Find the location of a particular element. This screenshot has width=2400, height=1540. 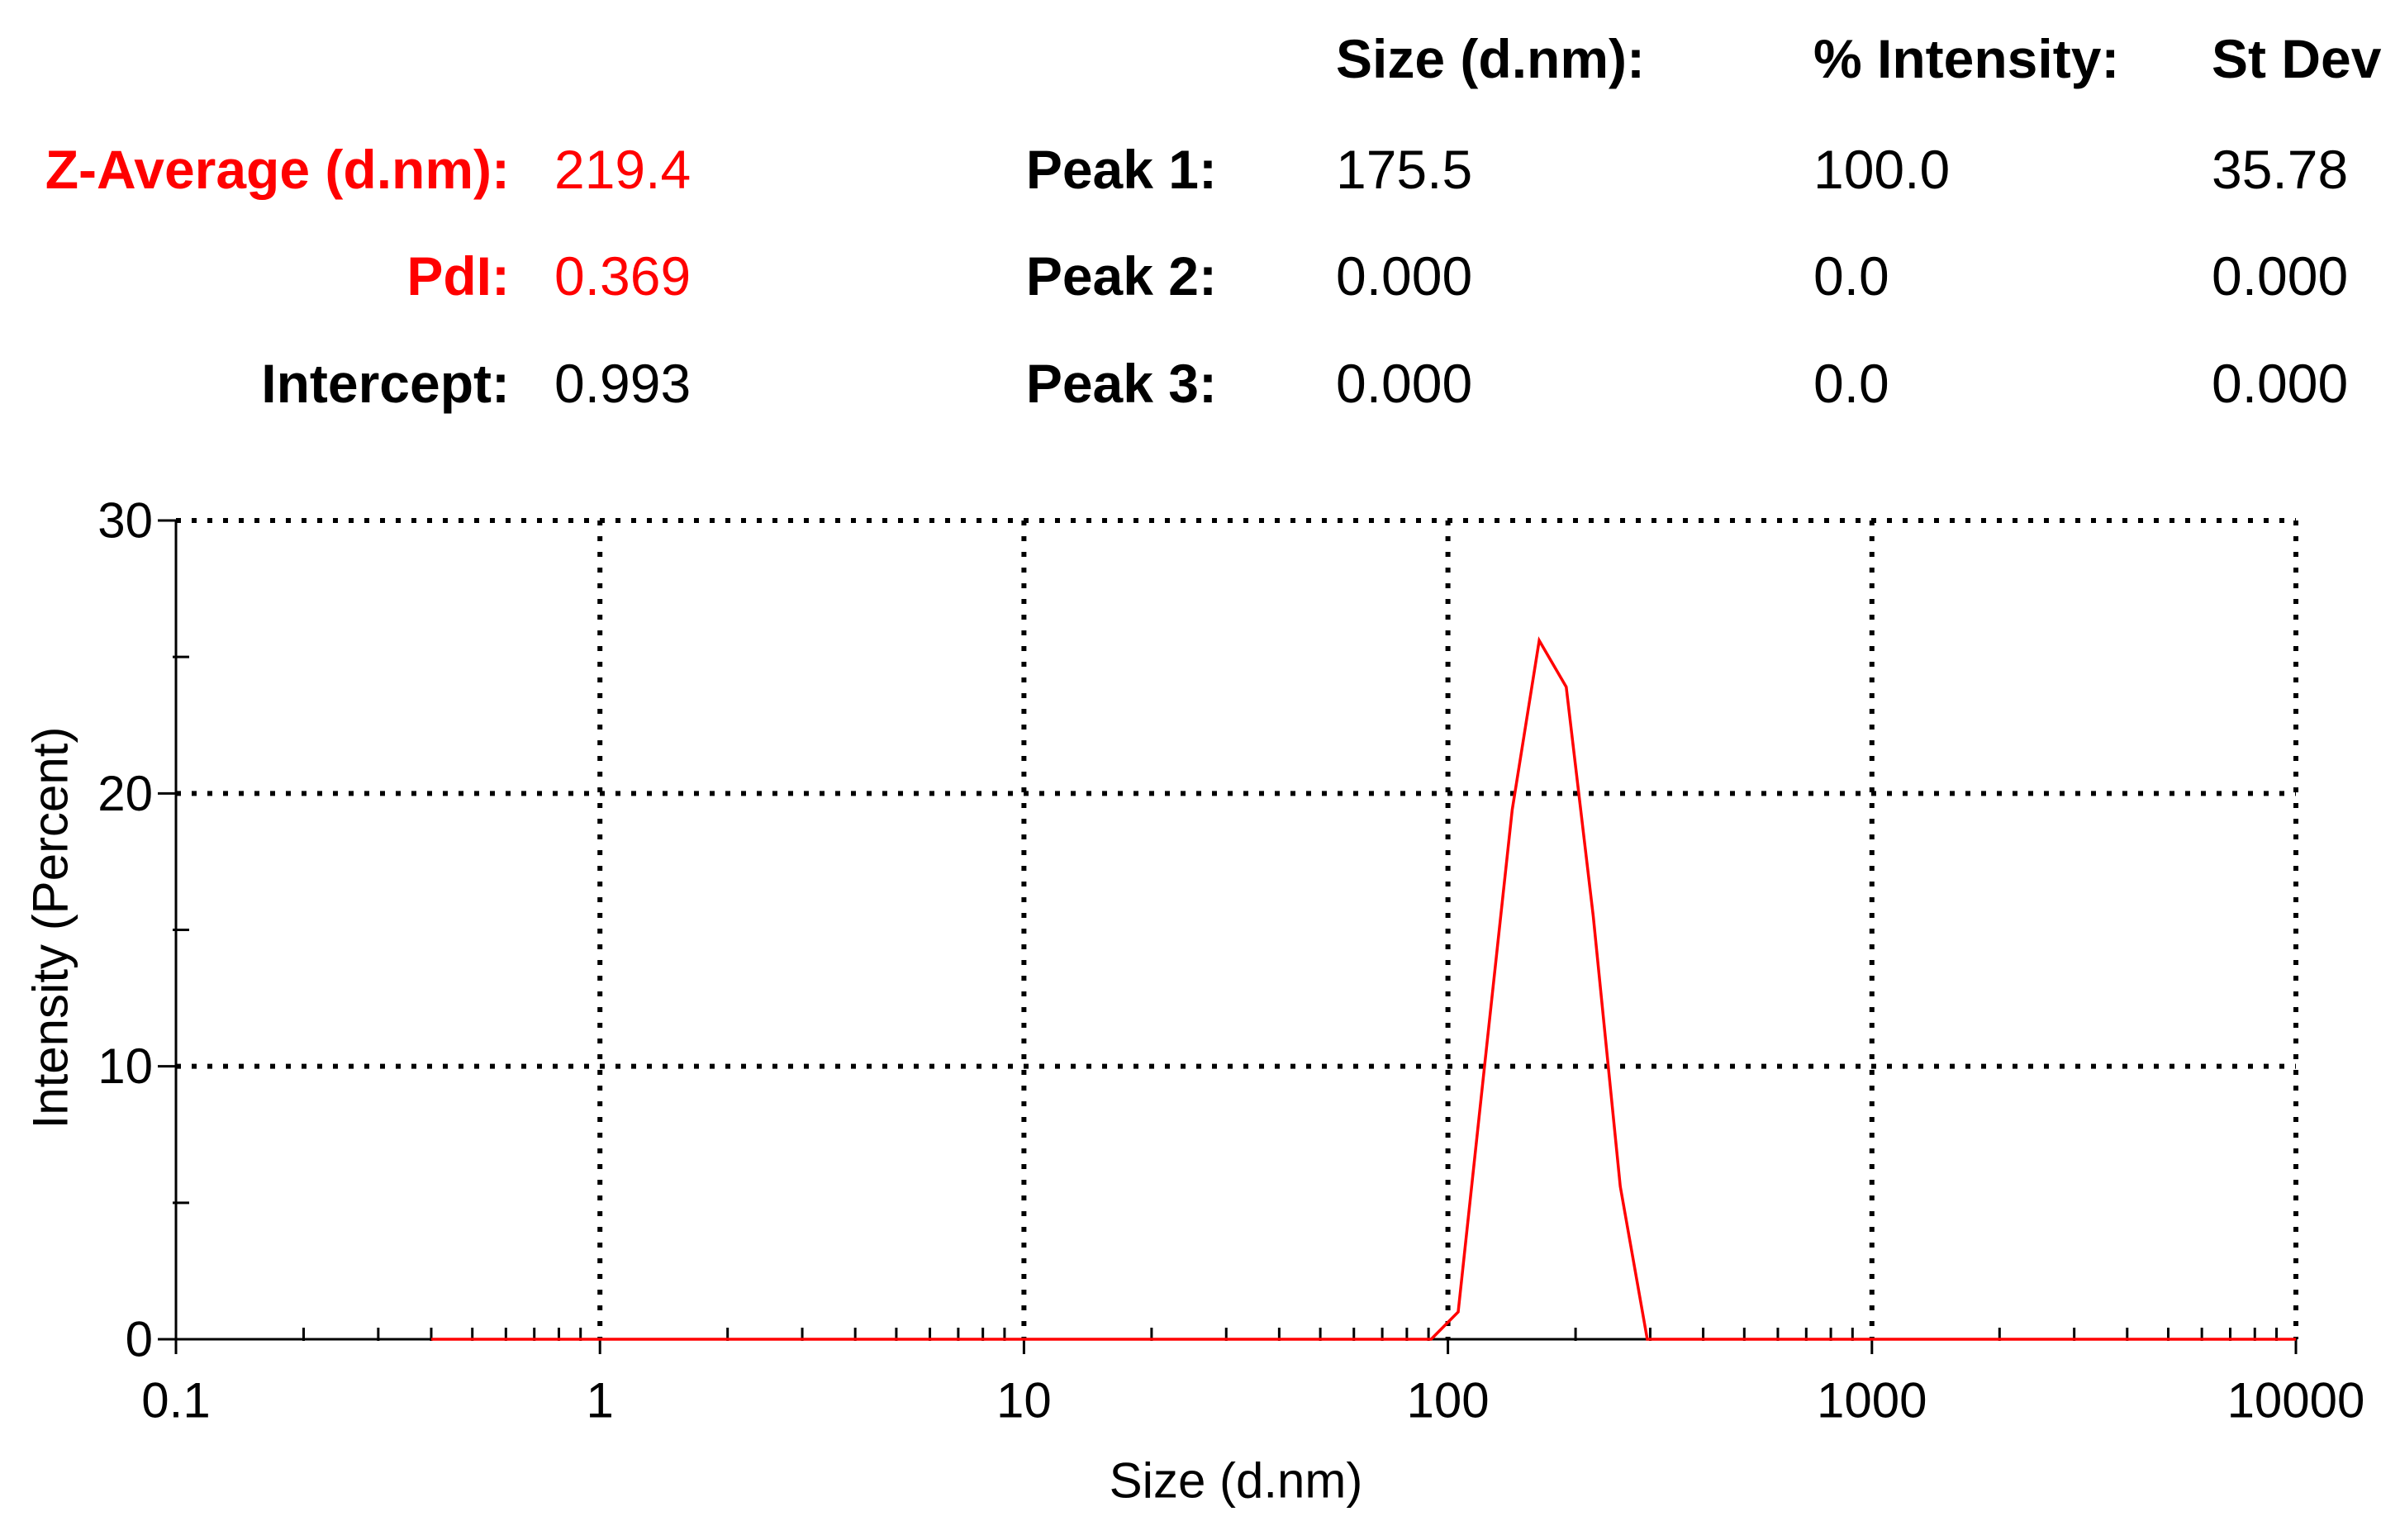

x-tick-label: 10000 is located at coordinates (2296, 1400).